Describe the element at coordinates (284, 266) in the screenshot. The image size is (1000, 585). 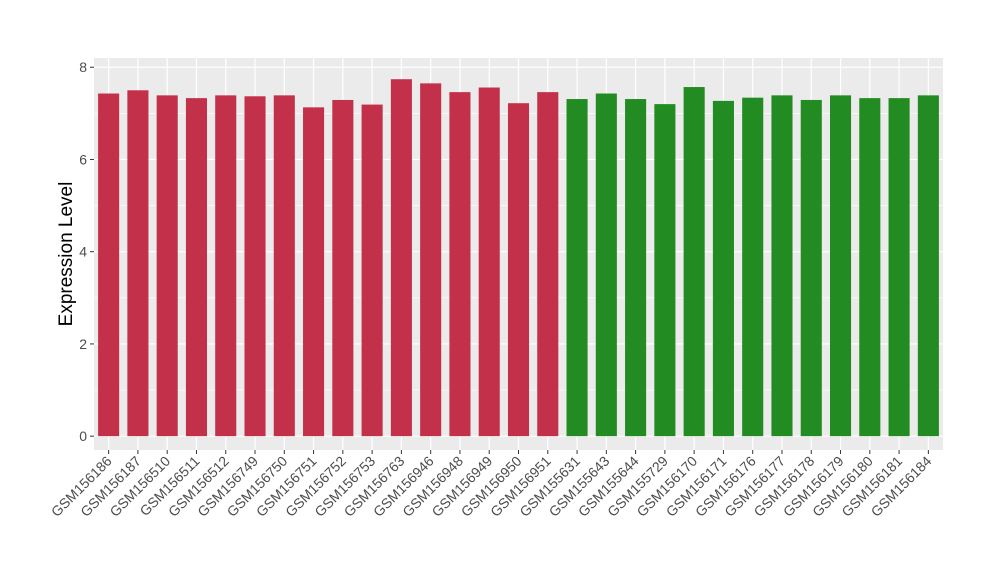
I see `bar-gsm156750` at that location.